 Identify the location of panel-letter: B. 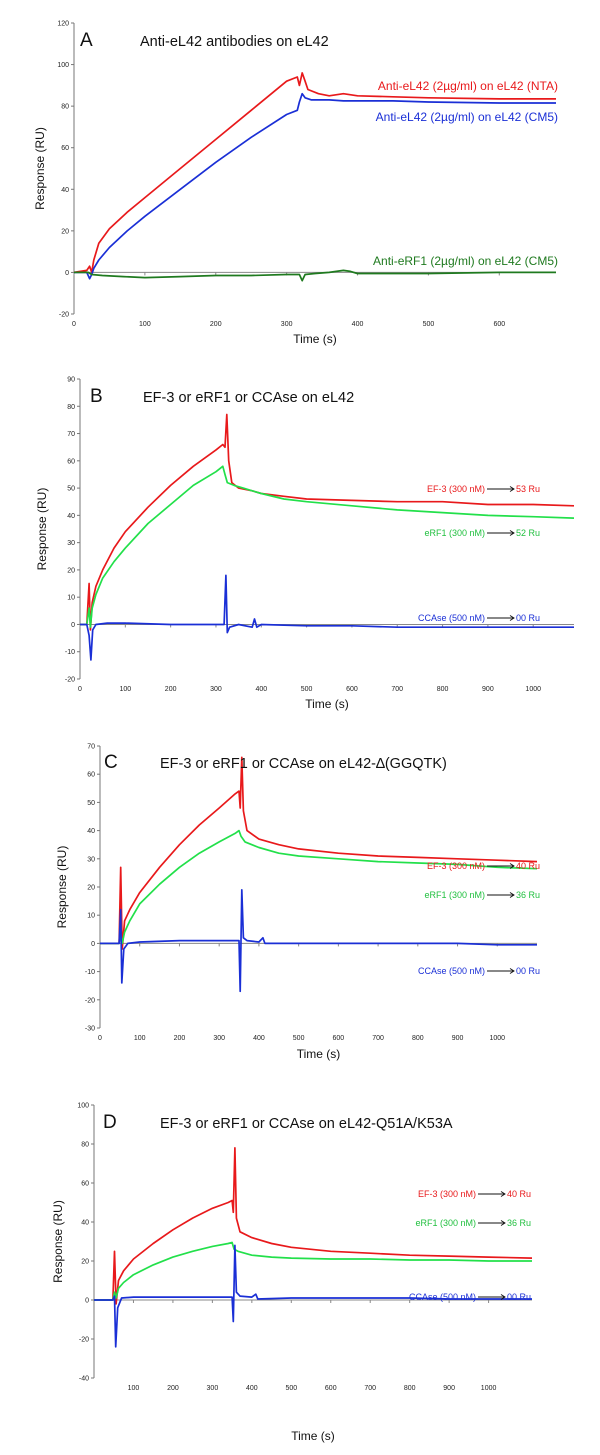
(96, 396).